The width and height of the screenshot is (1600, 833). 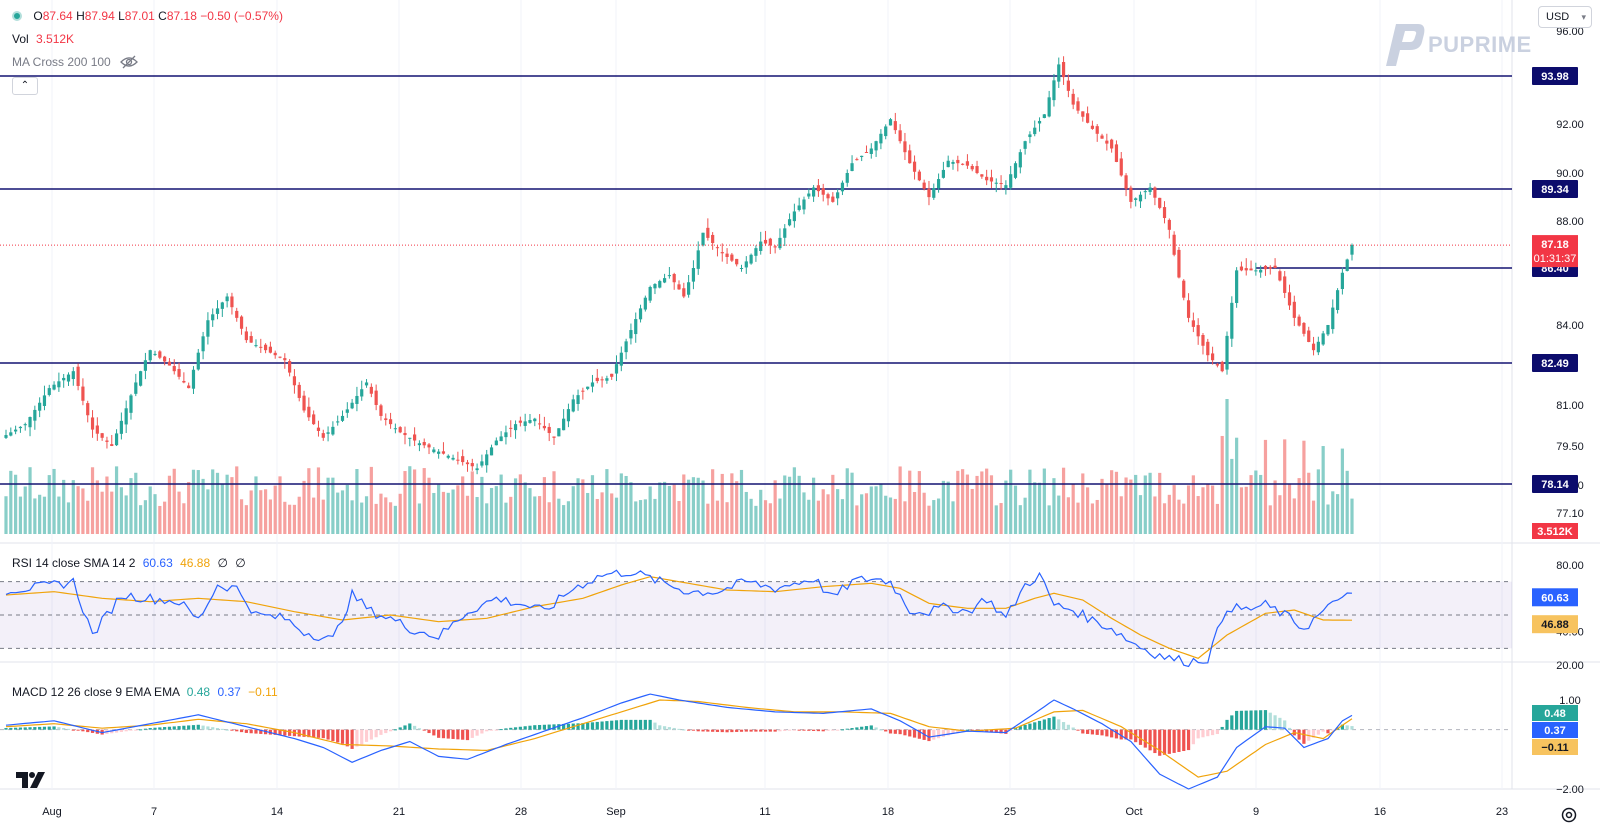 I want to click on macd-pane, so click(x=756, y=741).